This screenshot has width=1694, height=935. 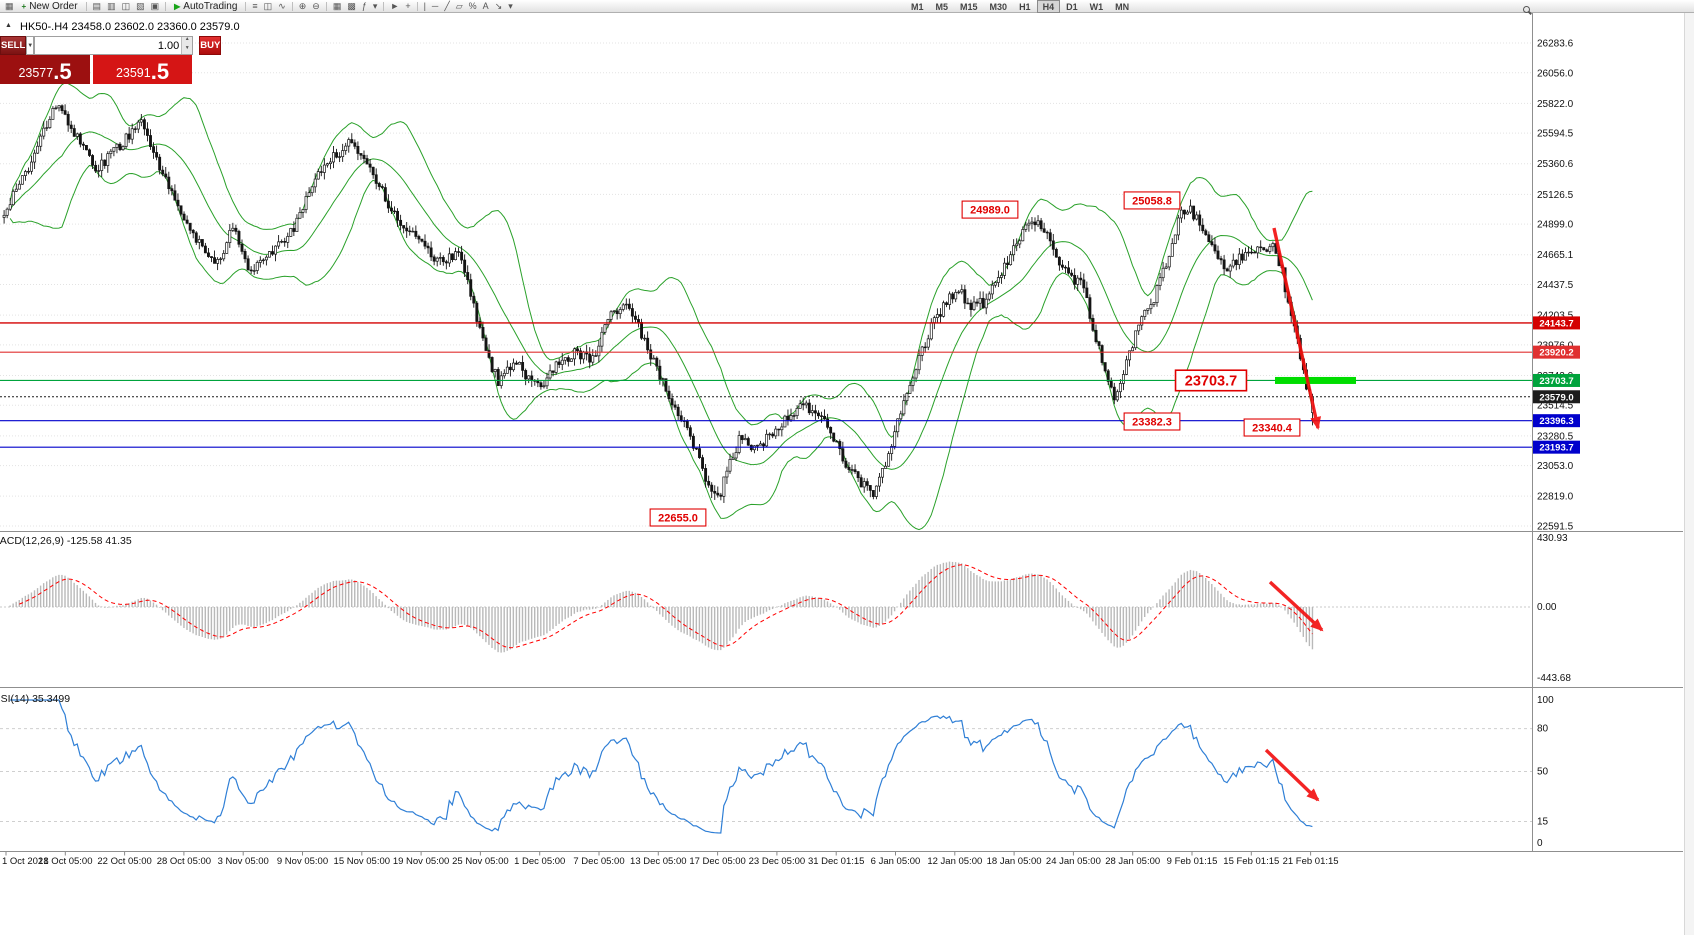 I want to click on market-watch-icon: ▥, so click(x=111, y=6).